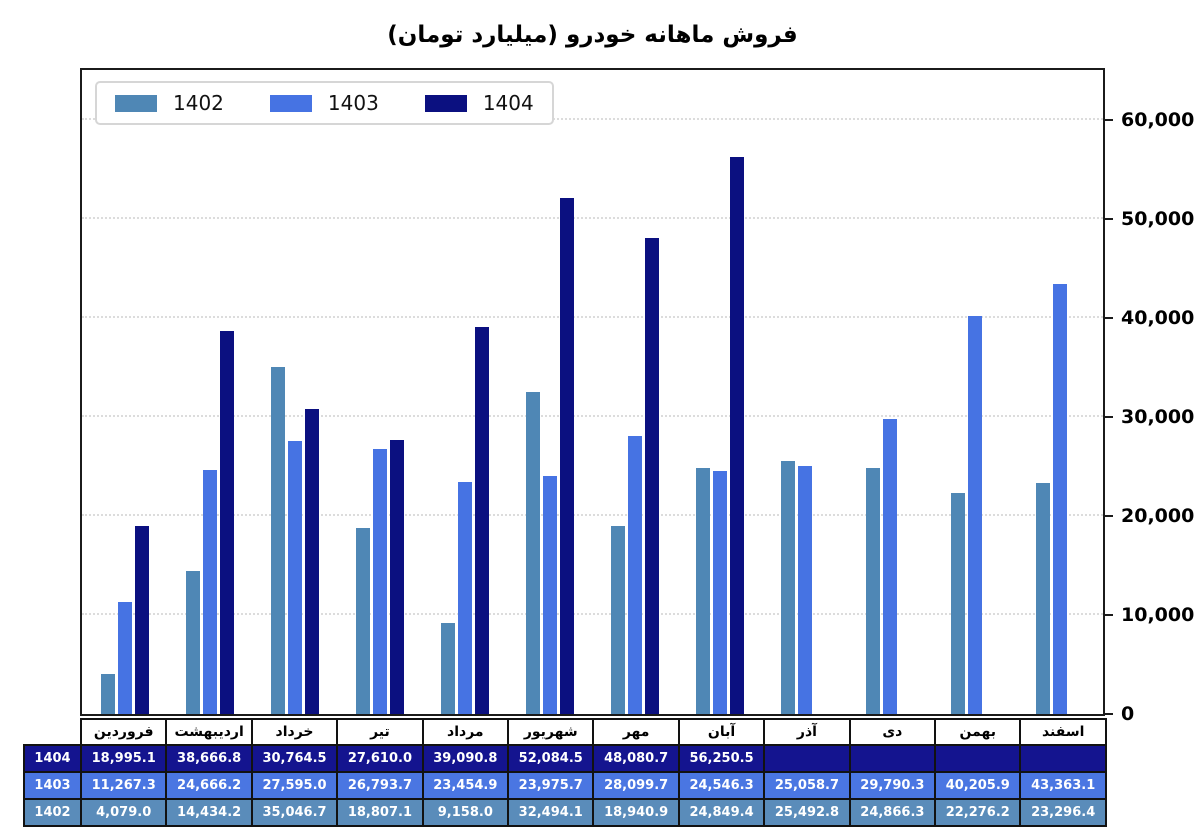  What do you see at coordinates (380, 732) in the screenshot?
I see `month-header-4: تیر` at bounding box center [380, 732].